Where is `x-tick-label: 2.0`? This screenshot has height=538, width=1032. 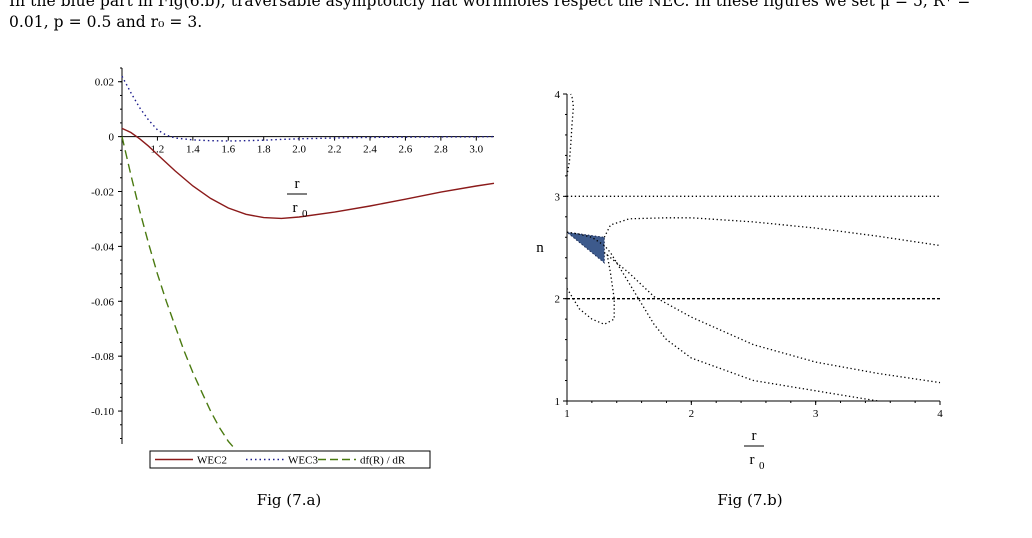 x-tick-label: 2.0 is located at coordinates (299, 150).